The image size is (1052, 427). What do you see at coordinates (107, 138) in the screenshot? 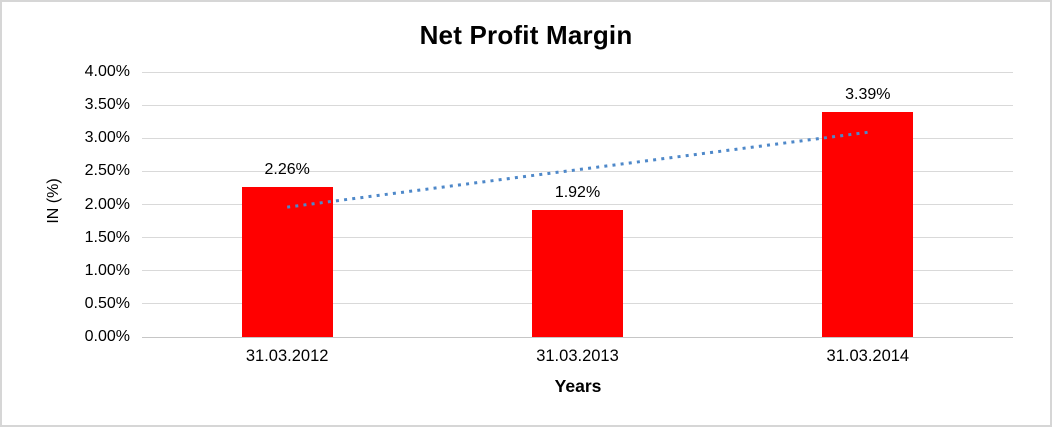
I see `y-tick-label: 3.00%` at bounding box center [107, 138].